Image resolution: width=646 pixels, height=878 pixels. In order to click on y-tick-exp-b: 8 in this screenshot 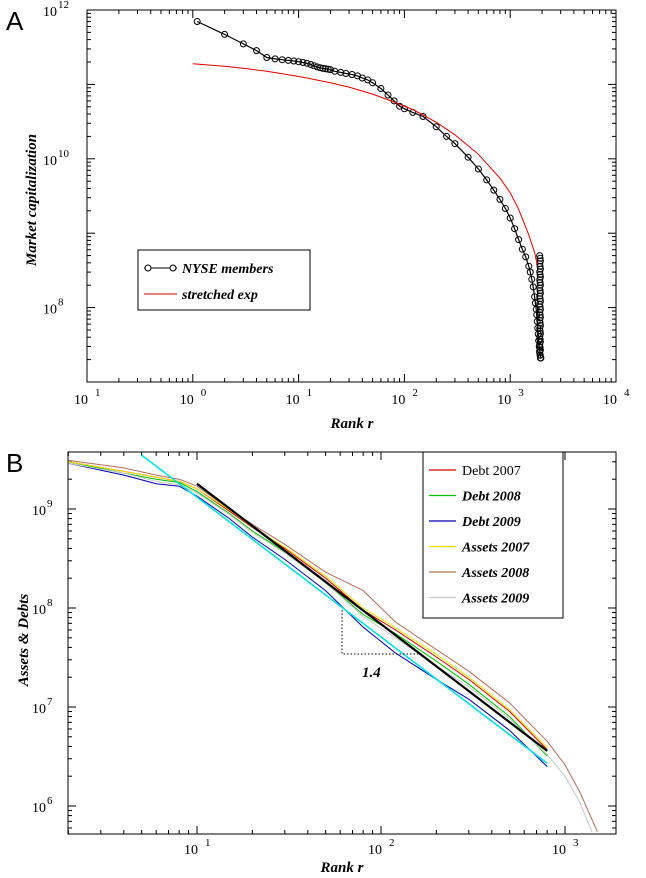, I will do `click(50, 603)`.